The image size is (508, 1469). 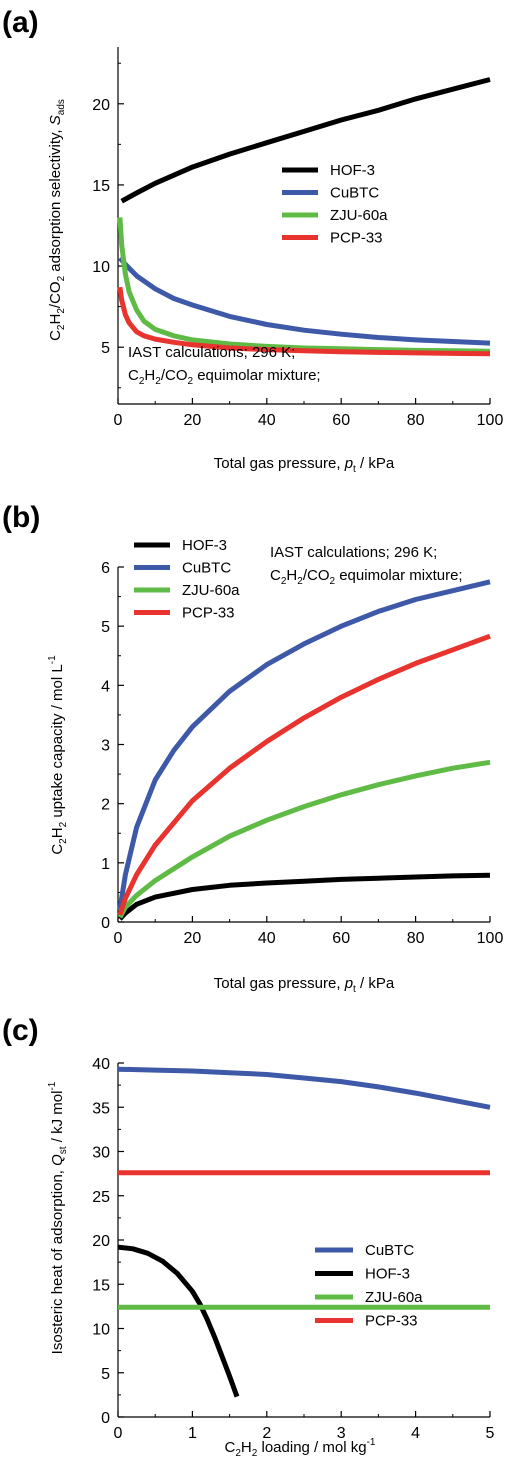 I want to click on panel-c-label: (c), so click(x=20, y=1030).